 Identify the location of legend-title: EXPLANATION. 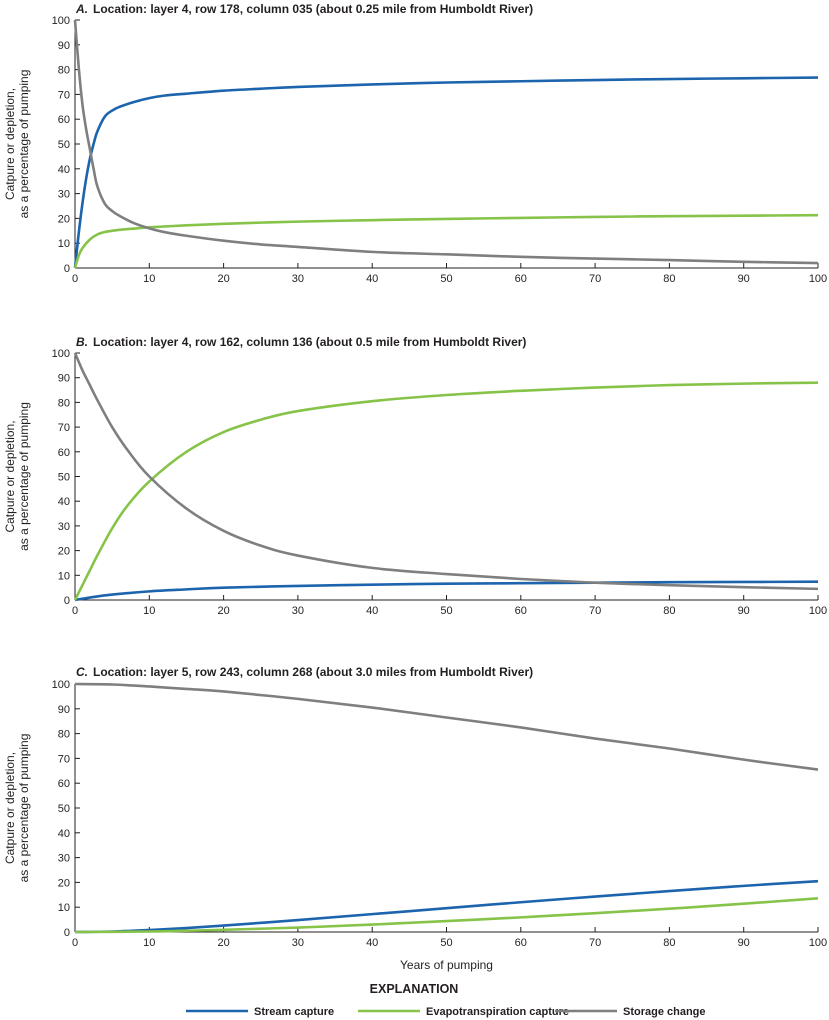
(414, 989).